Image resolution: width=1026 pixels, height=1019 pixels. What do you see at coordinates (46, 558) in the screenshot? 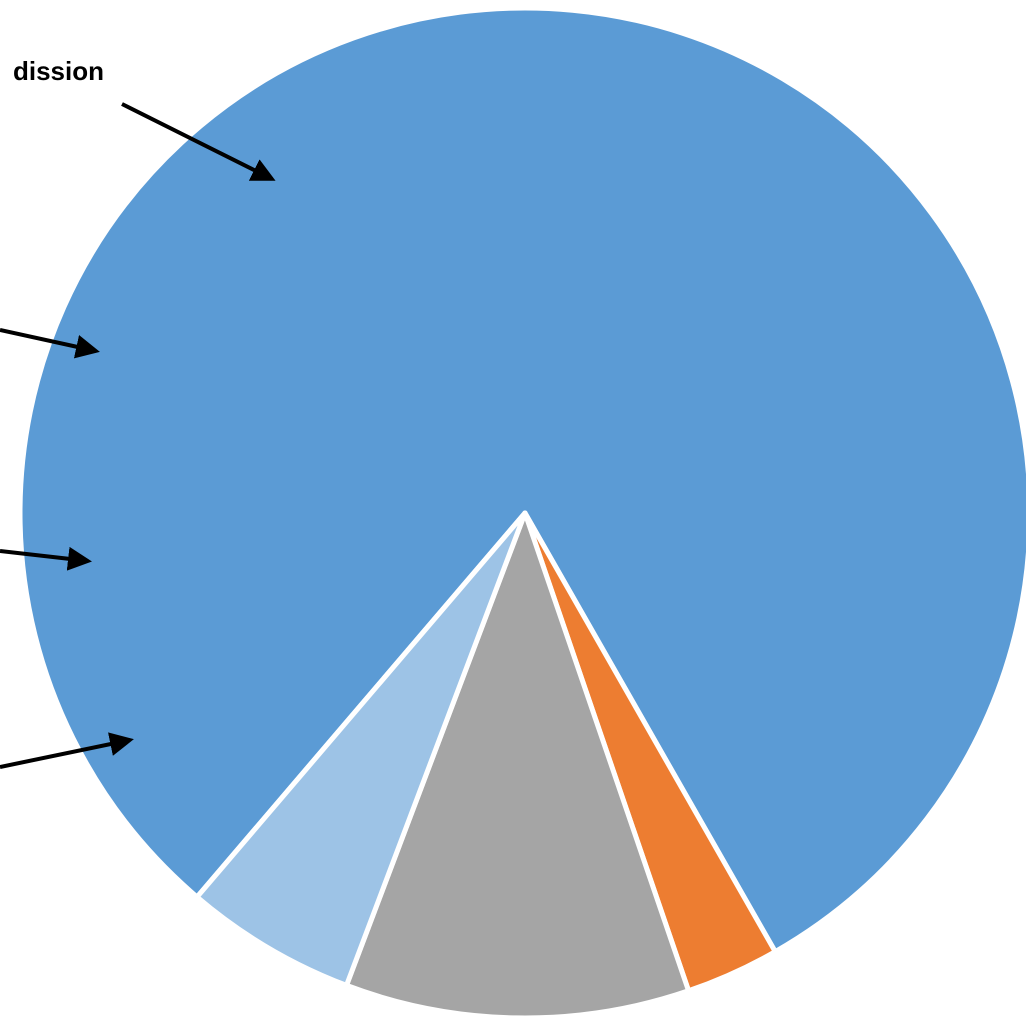
I see `arrow-gray` at bounding box center [46, 558].